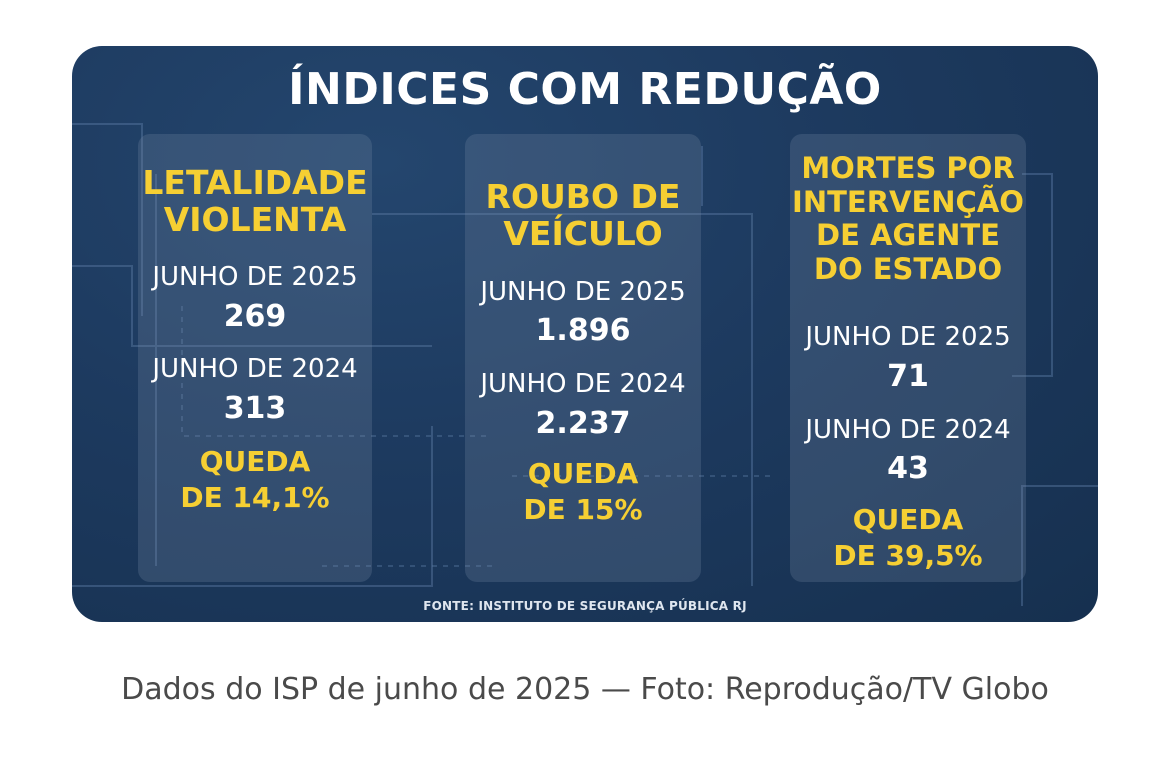  Describe the element at coordinates (583, 510) in the screenshot. I see `drop-line: DE 15%` at that location.